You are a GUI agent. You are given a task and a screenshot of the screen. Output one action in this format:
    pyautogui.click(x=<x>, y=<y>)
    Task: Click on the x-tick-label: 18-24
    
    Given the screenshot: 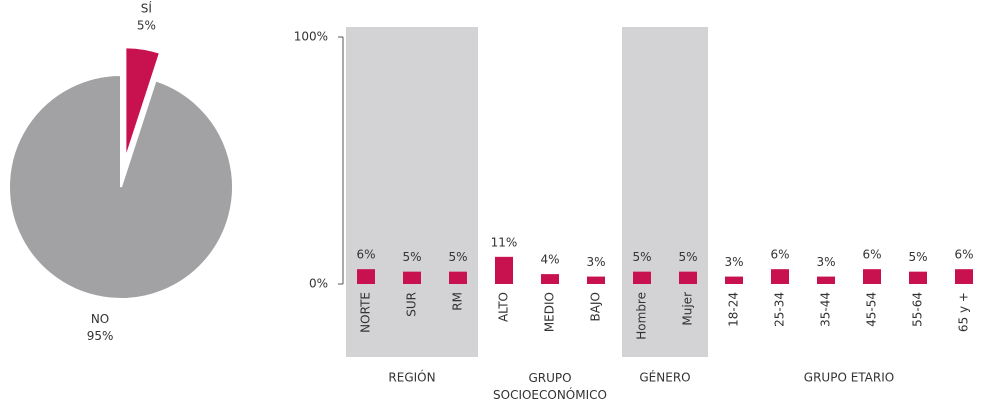 What is the action you would take?
    pyautogui.click(x=734, y=309)
    